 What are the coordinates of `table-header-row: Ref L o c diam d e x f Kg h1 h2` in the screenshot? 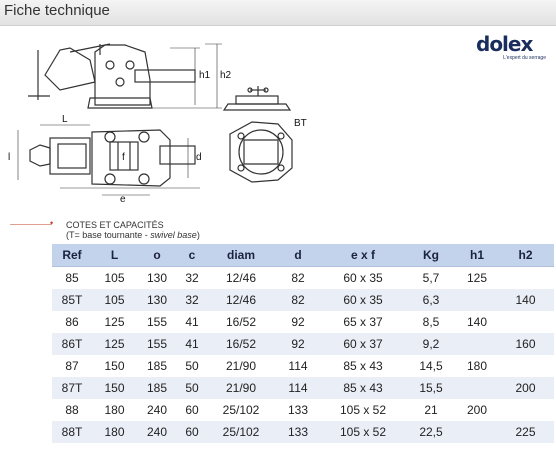 It's located at (303, 255).